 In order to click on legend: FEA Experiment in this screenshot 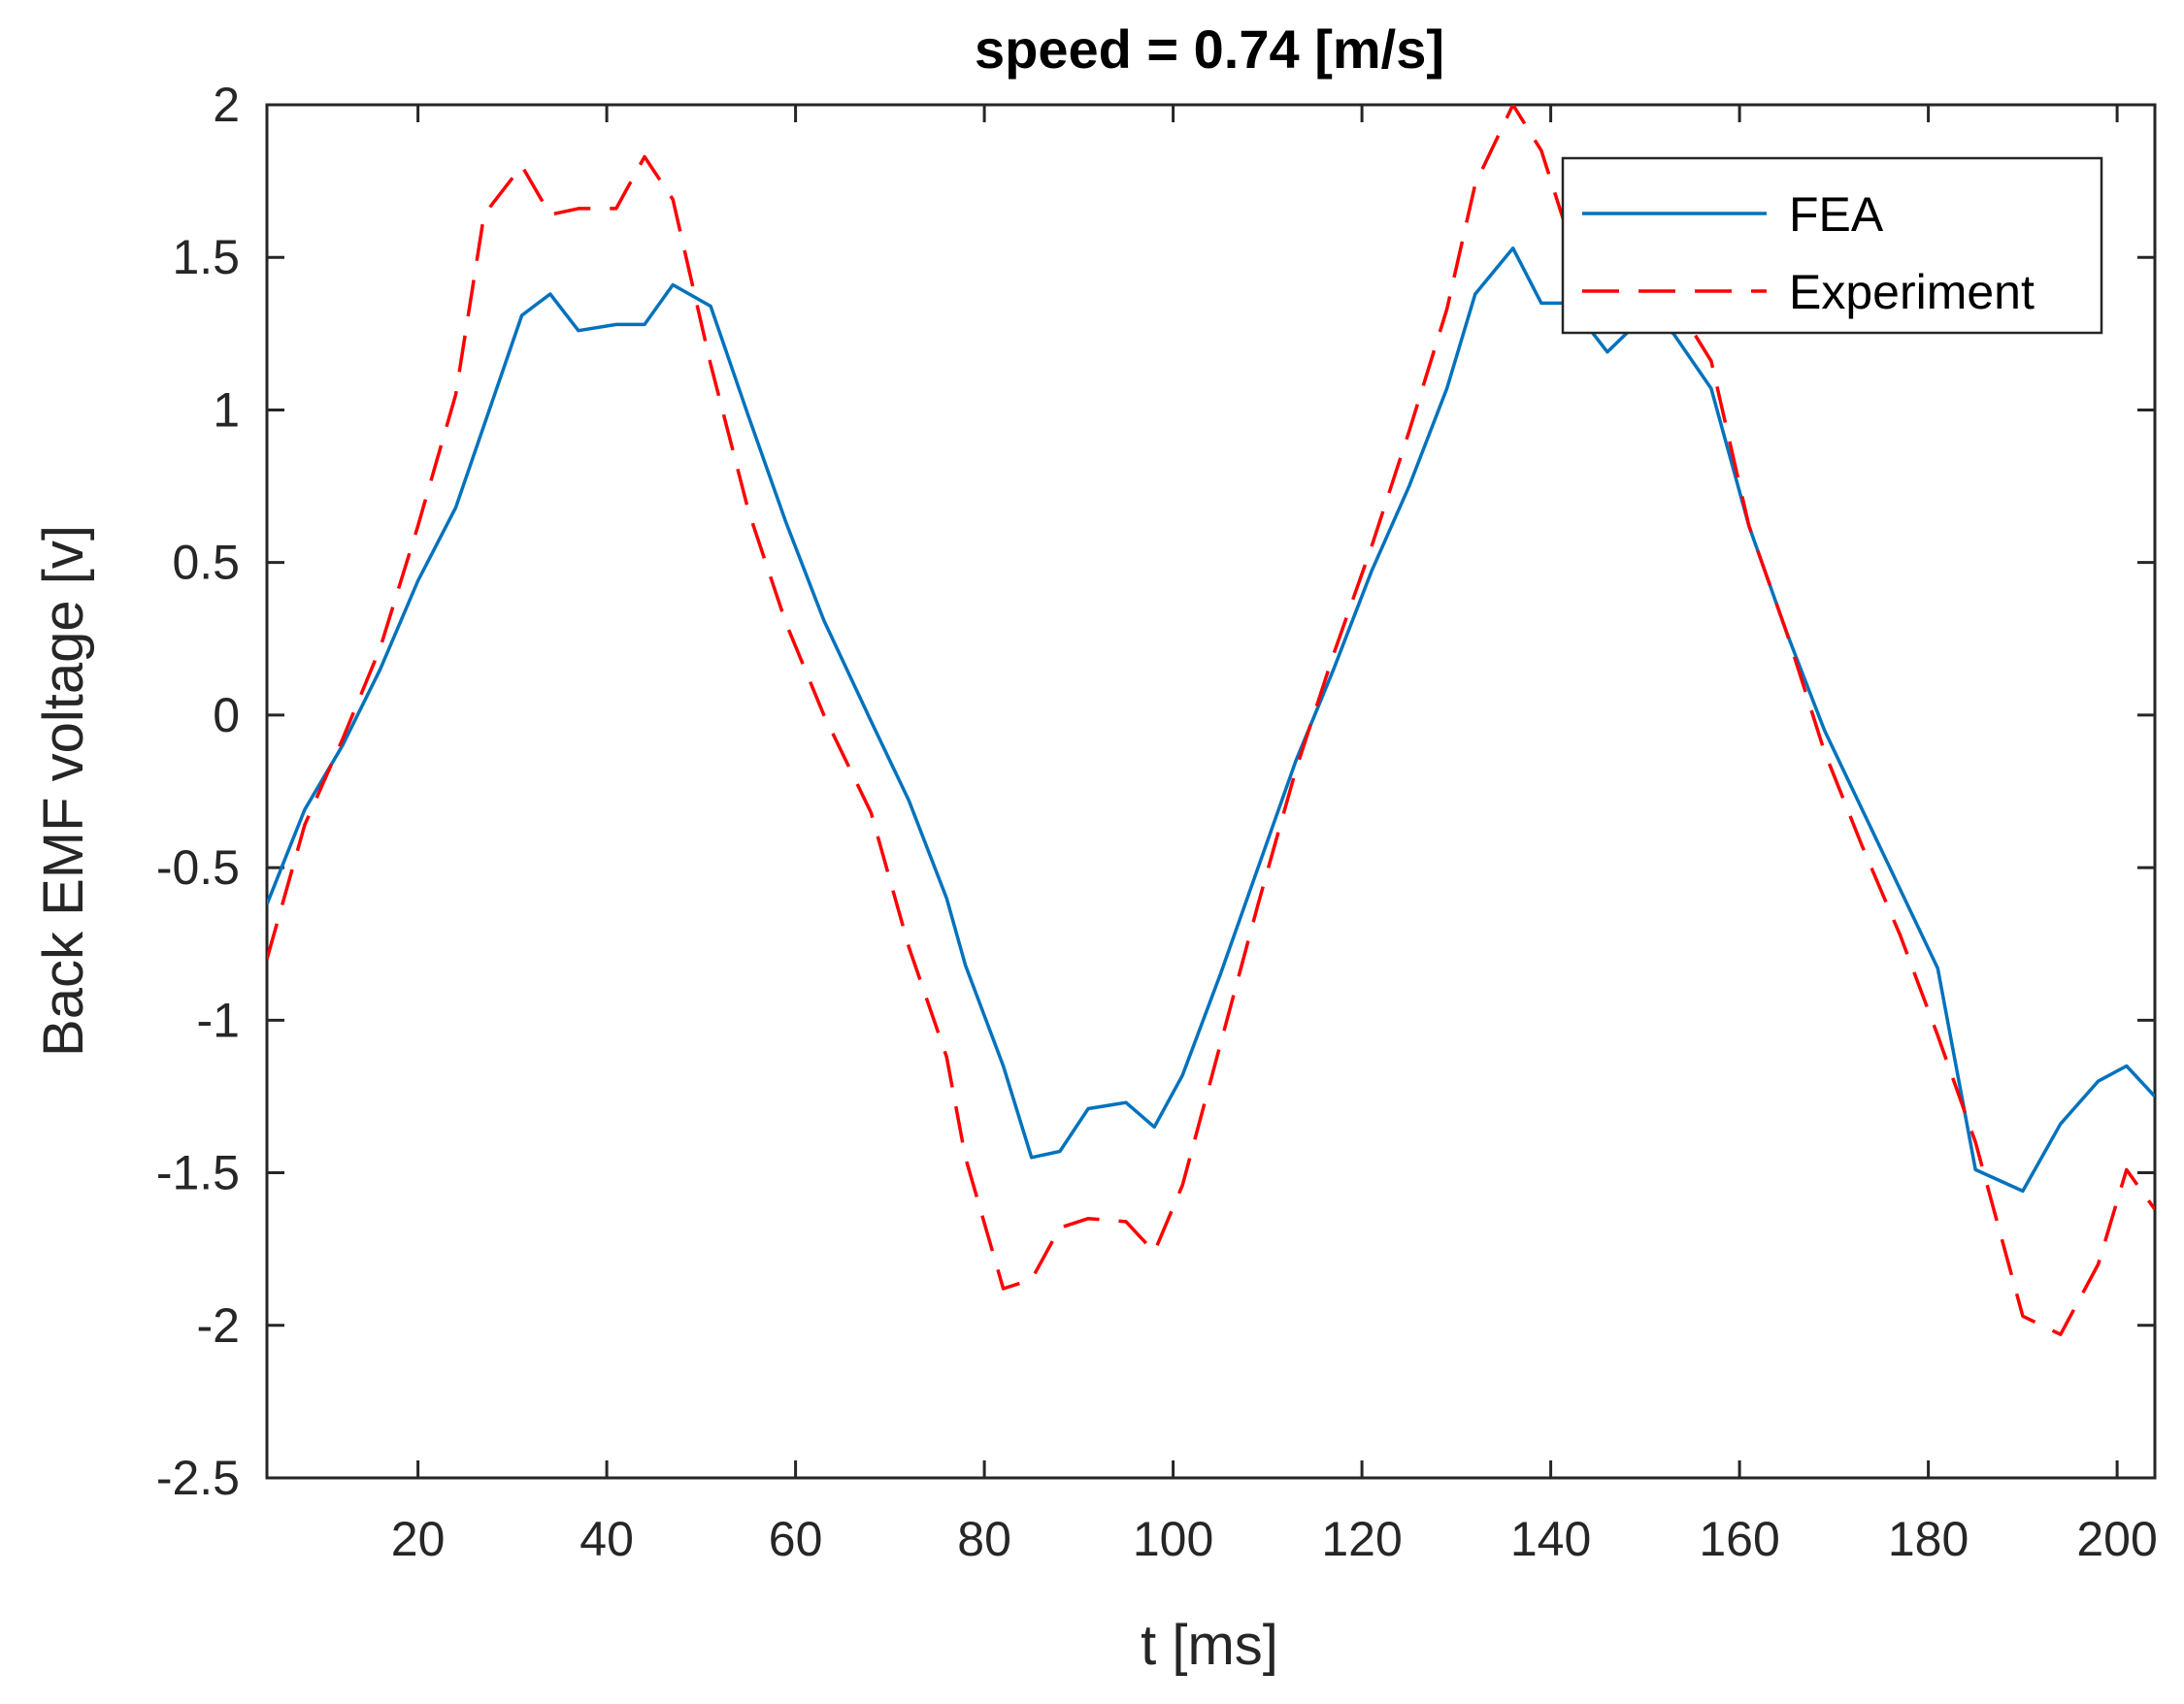, I will do `click(1832, 246)`.